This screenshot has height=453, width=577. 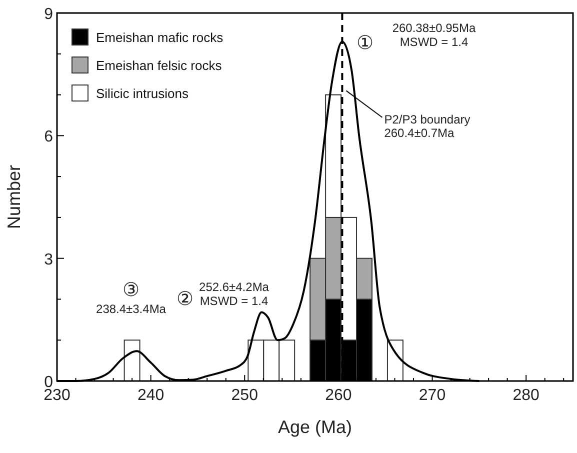 What do you see at coordinates (432, 395) in the screenshot?
I see `x-tick-label: 270` at bounding box center [432, 395].